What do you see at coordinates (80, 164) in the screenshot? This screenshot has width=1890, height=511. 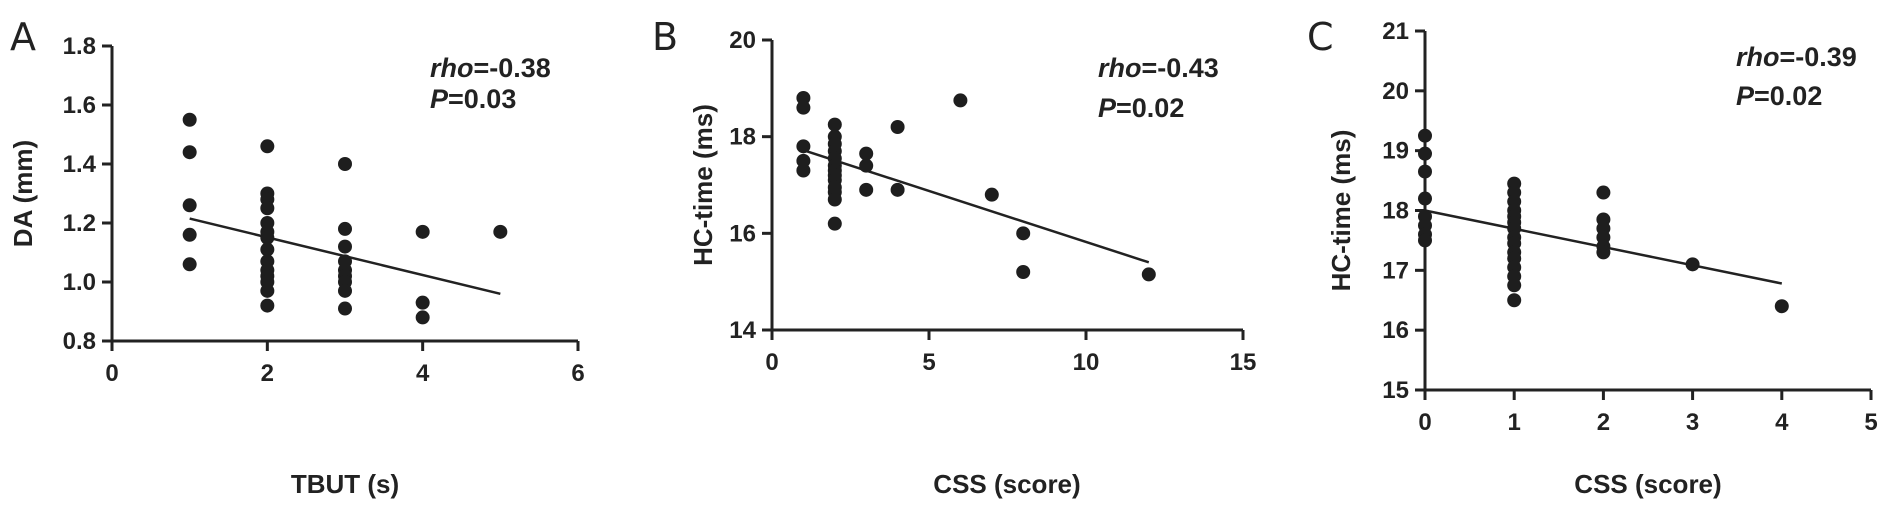 I see `y-tick-label: 1.4` at bounding box center [80, 164].